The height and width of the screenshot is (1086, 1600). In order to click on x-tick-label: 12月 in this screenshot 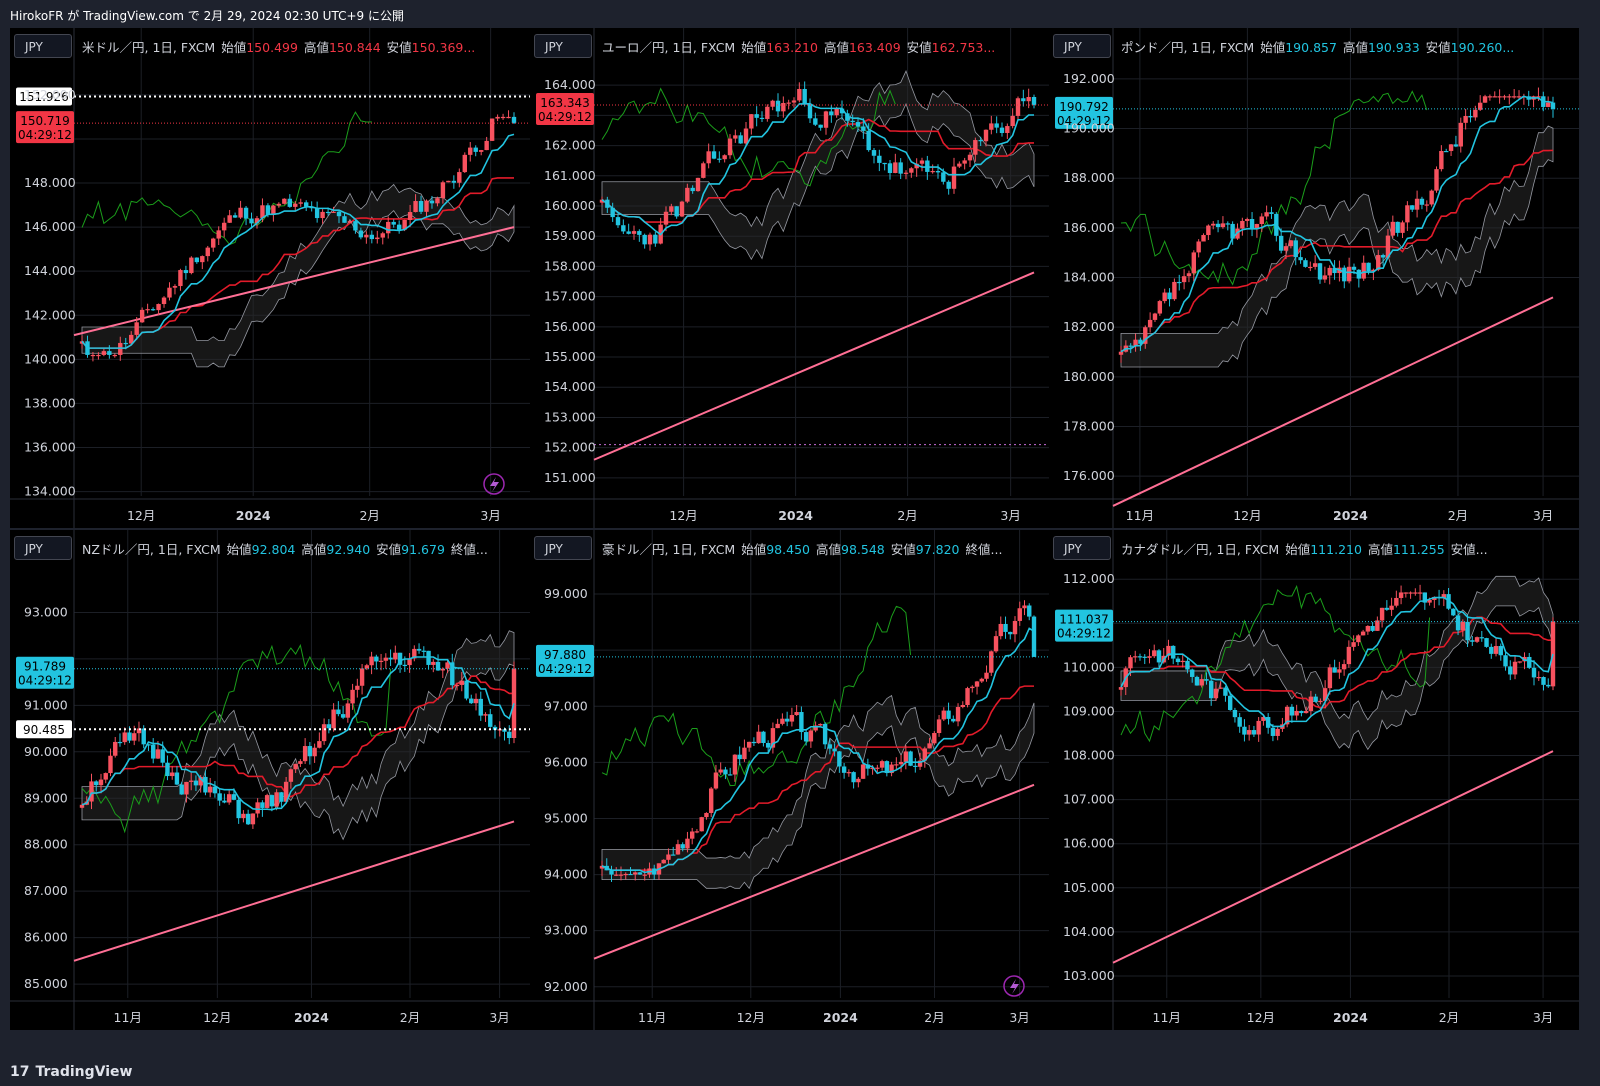, I will do `click(751, 1017)`.